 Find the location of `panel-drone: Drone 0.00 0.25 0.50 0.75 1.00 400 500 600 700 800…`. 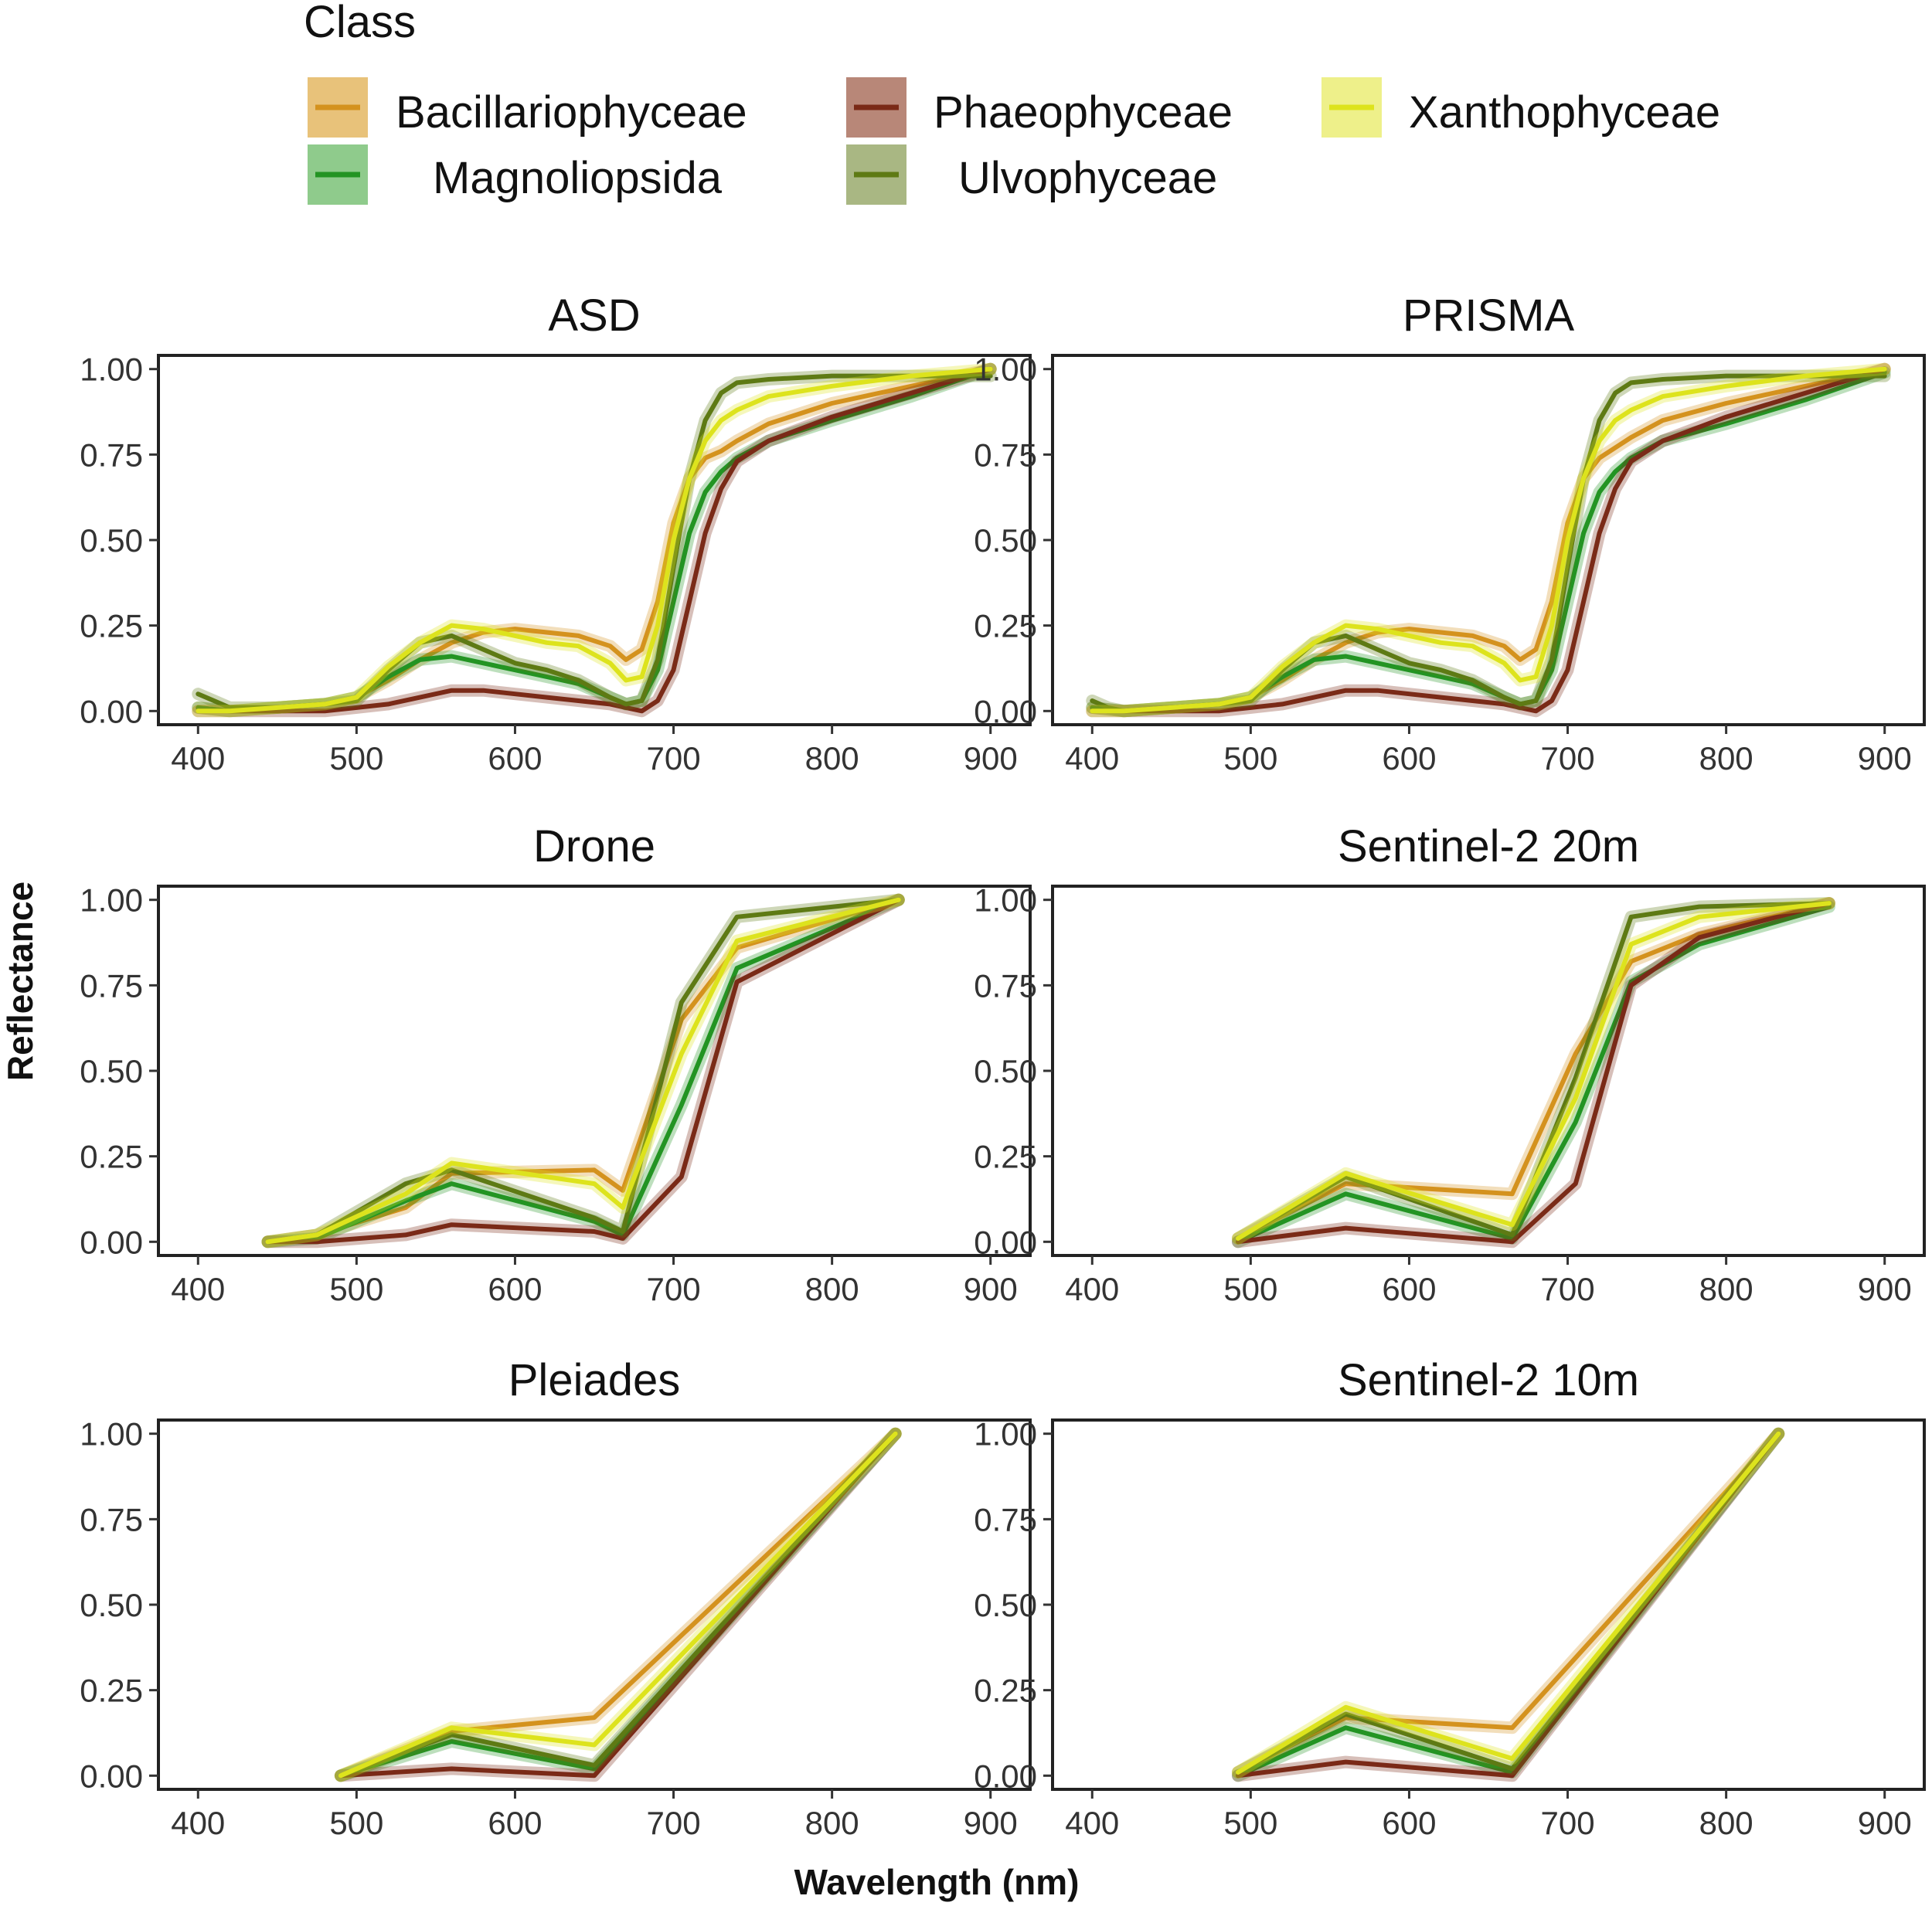

panel-drone: Drone 0.00 0.25 0.50 0.75 1.00 400 500 600 700 800… is located at coordinates (556, 1064).